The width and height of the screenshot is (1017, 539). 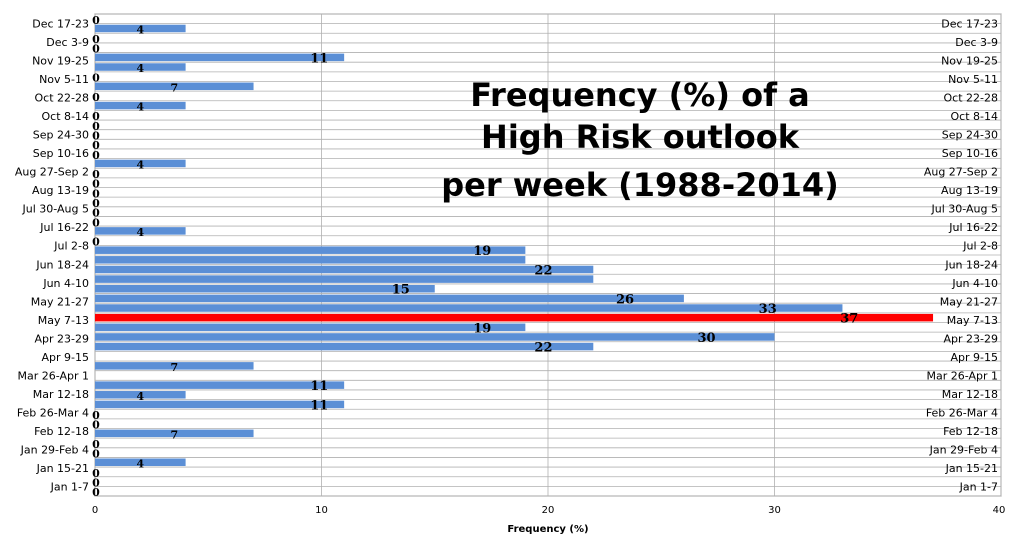 What do you see at coordinates (62, 97) in the screenshot?
I see `category-label: Oct 22-28` at bounding box center [62, 97].